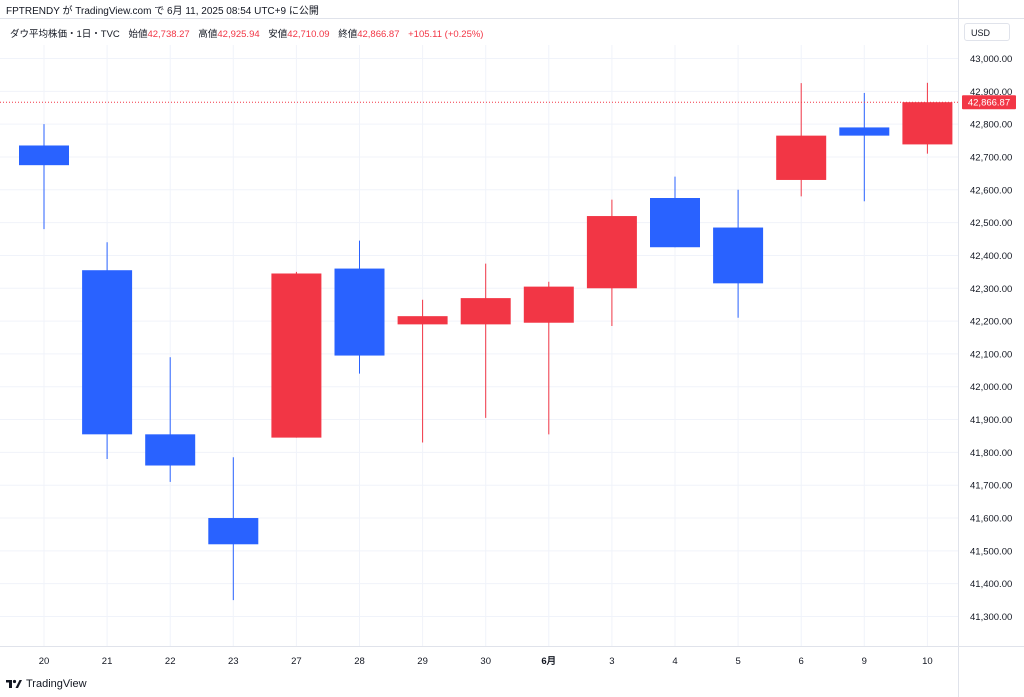 The image size is (1024, 697). I want to click on publish-suffix: に公開, so click(303, 11).